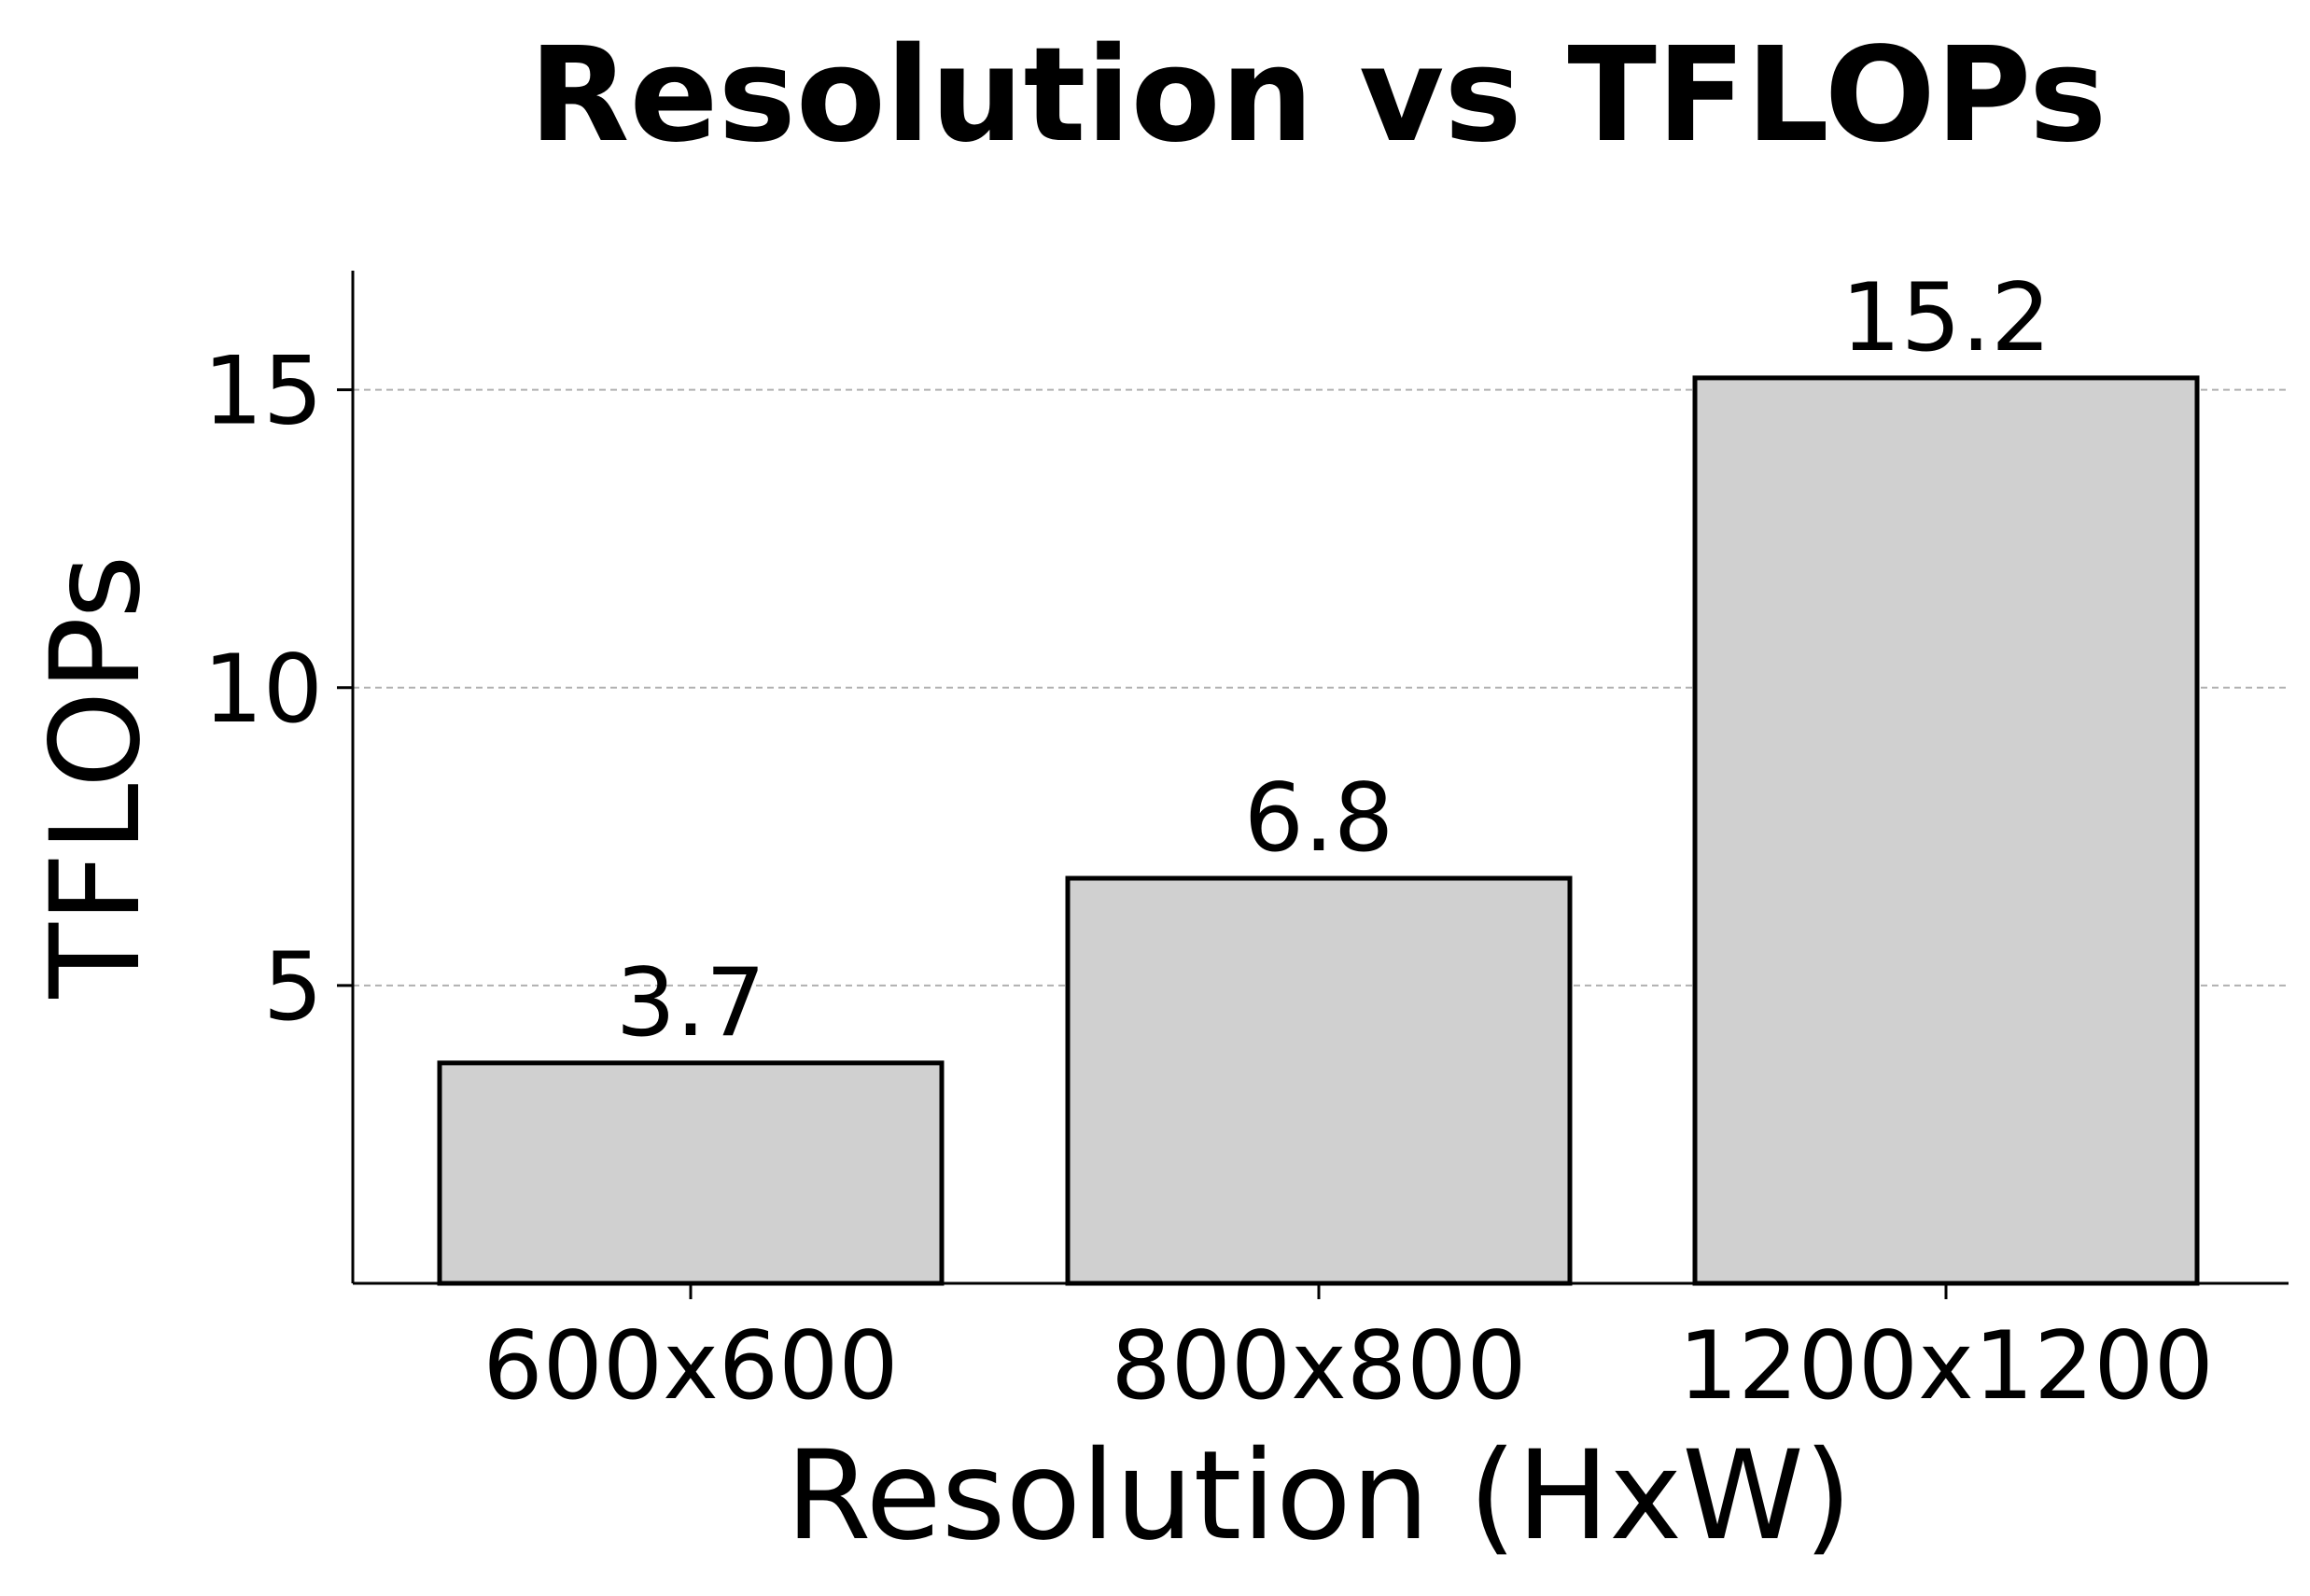  I want to click on y-tick-label: 10, so click(263, 689).